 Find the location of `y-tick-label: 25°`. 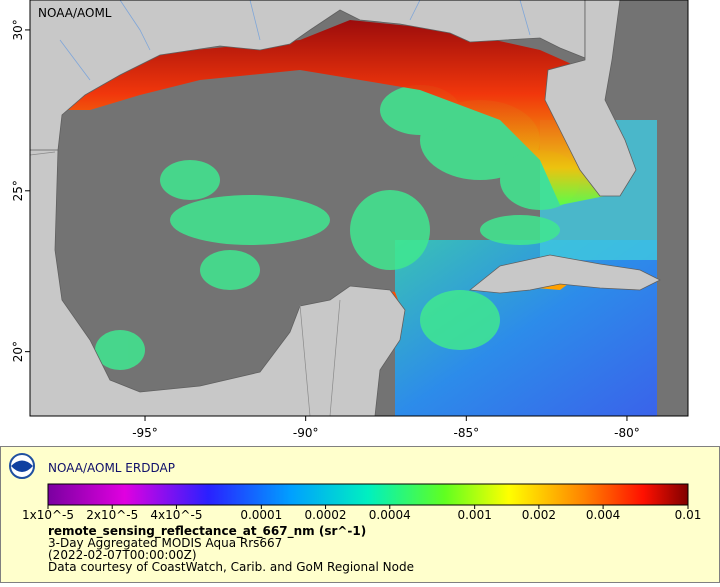

y-tick-label: 25° is located at coordinates (18, 190).